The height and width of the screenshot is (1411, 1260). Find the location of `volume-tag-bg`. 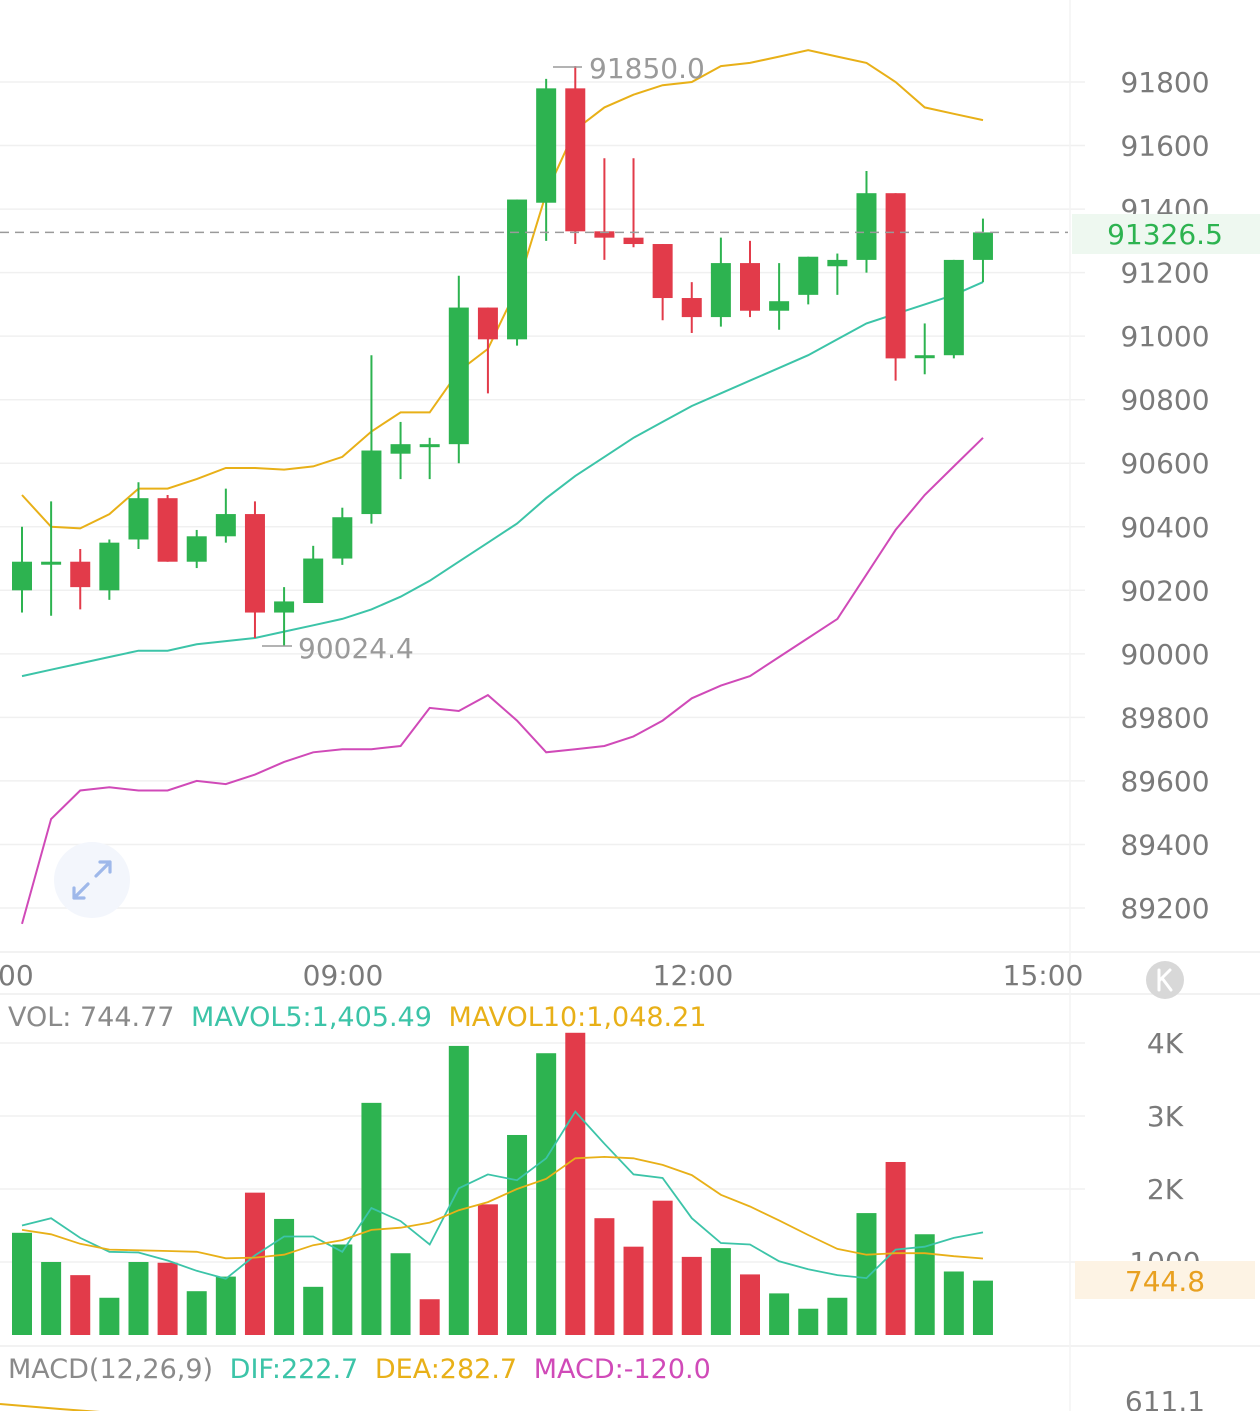

volume-tag-bg is located at coordinates (1165, 1280).